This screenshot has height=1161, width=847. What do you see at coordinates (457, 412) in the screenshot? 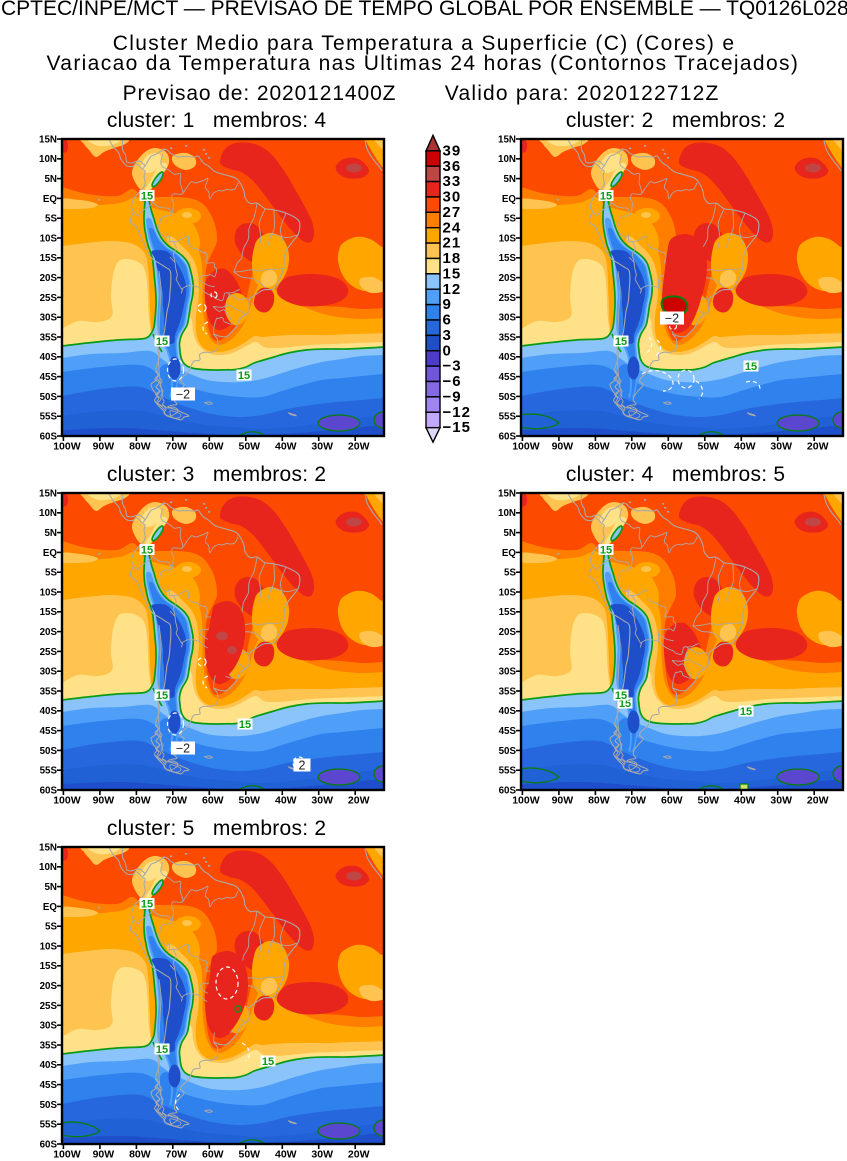
I see `svg-text: −12` at bounding box center [457, 412].